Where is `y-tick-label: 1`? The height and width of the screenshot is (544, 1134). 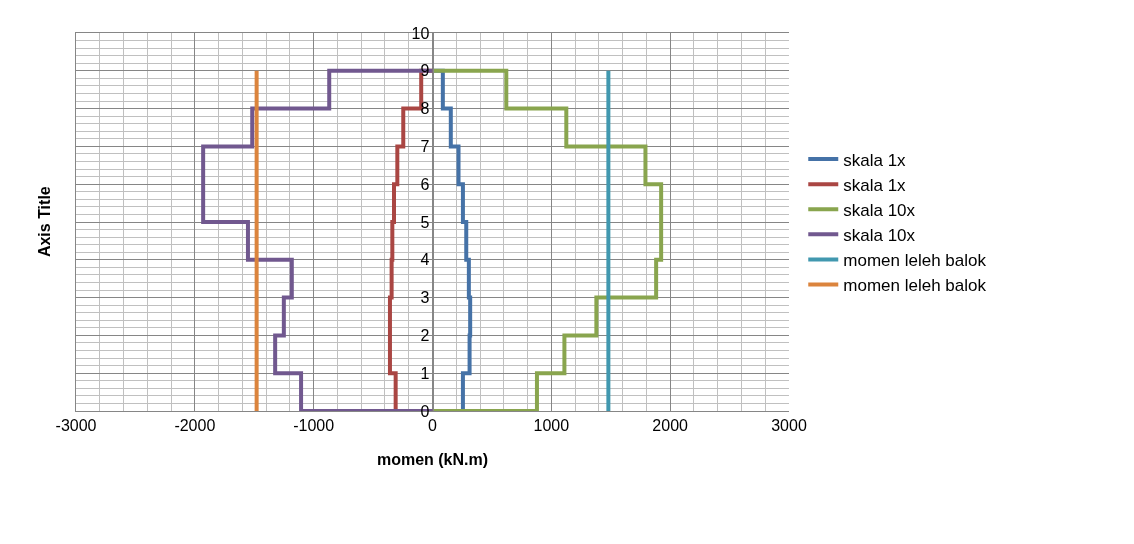 y-tick-label: 1 is located at coordinates (425, 373).